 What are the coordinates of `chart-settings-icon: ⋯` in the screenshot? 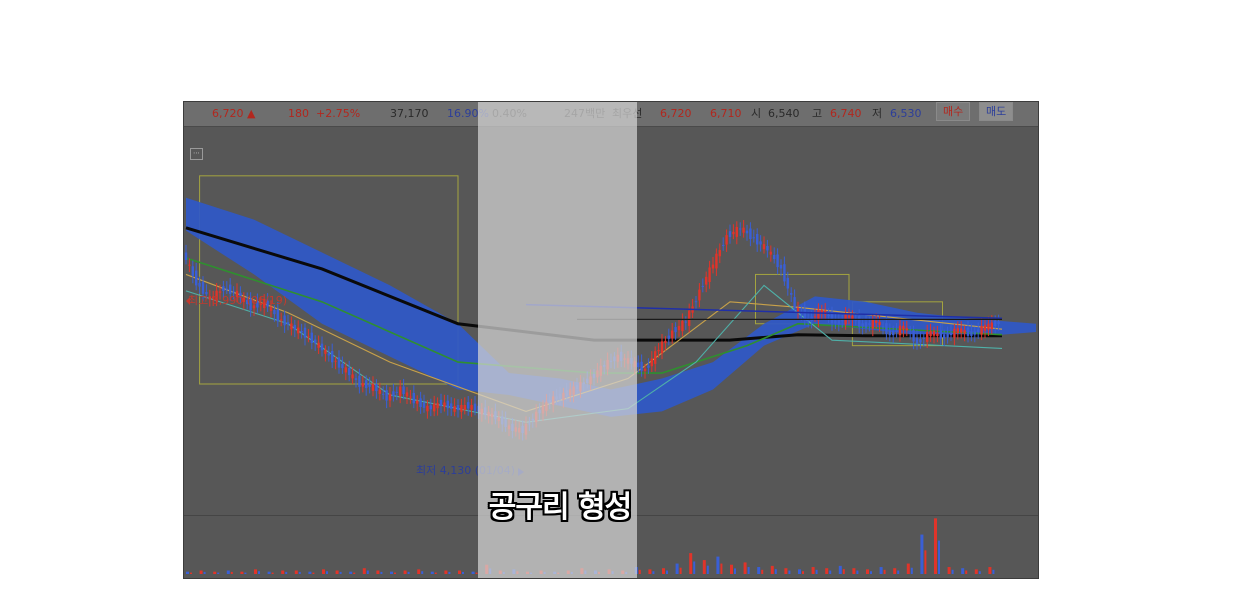 It's located at (196, 154).